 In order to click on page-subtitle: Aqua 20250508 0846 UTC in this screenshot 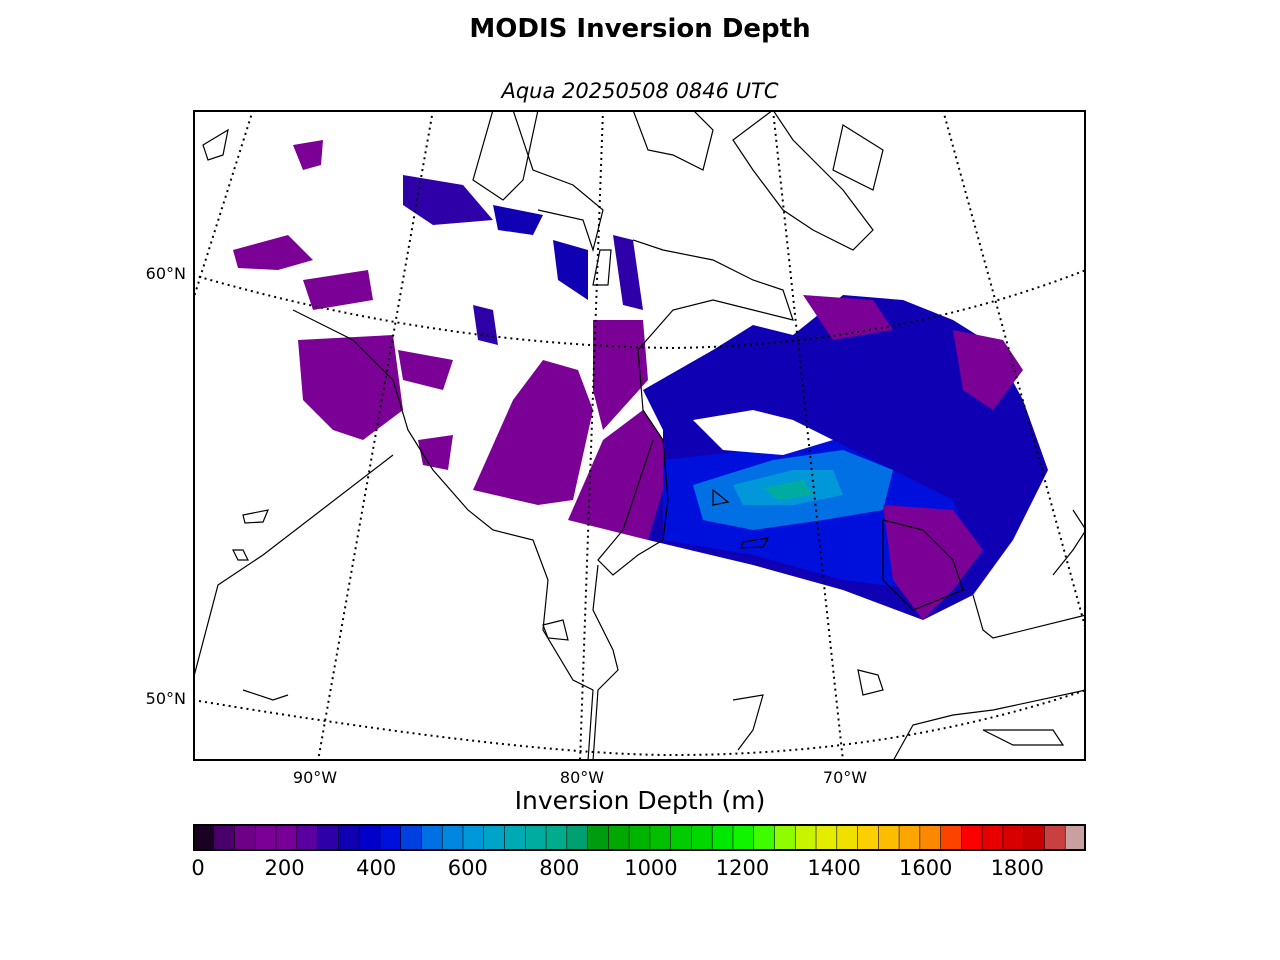, I will do `click(640, 91)`.